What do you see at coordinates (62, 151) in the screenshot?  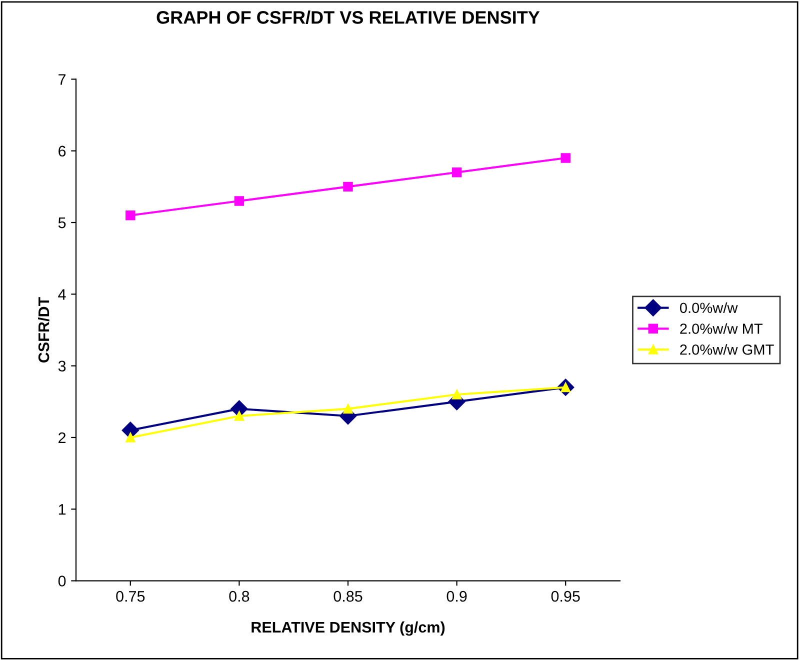 I see `y-tick-label: 6` at bounding box center [62, 151].